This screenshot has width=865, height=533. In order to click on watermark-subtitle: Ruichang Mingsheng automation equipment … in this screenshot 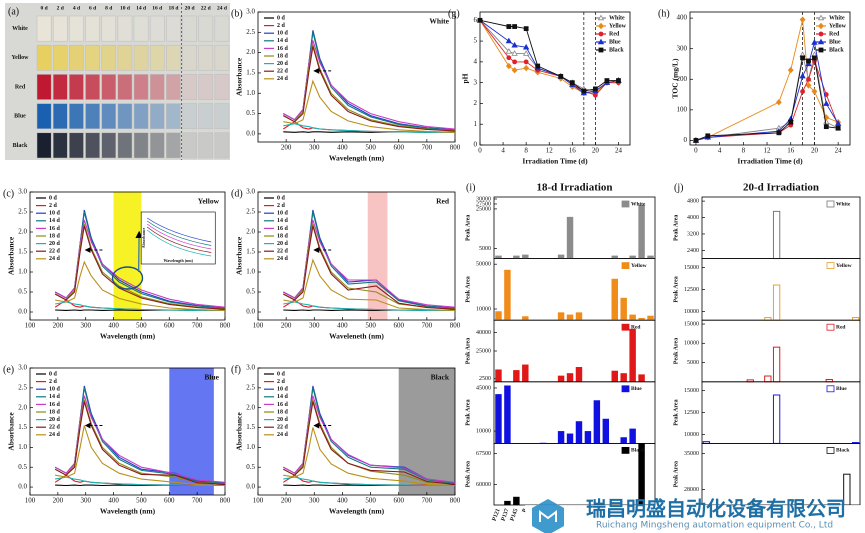, I will do `click(714, 526)`.